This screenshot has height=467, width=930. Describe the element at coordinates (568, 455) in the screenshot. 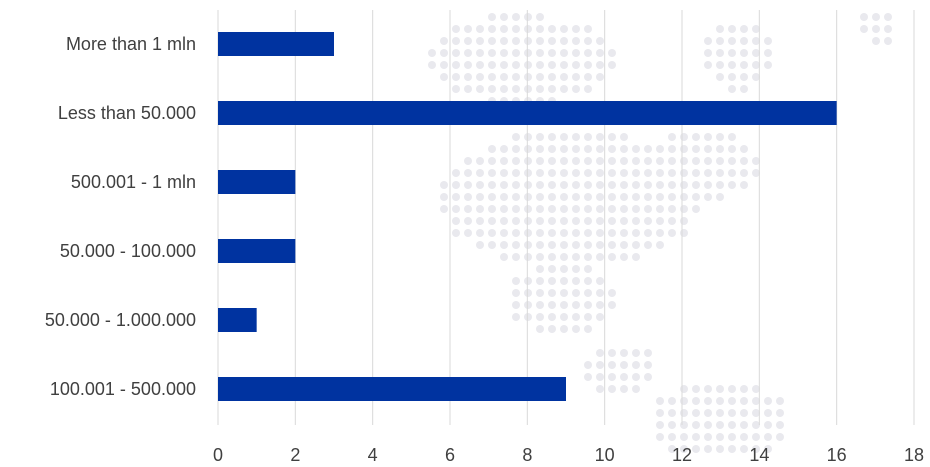

I see `x-axis-tick-labels: 0 2 4 6 8 10 12 14 16 18` at that location.